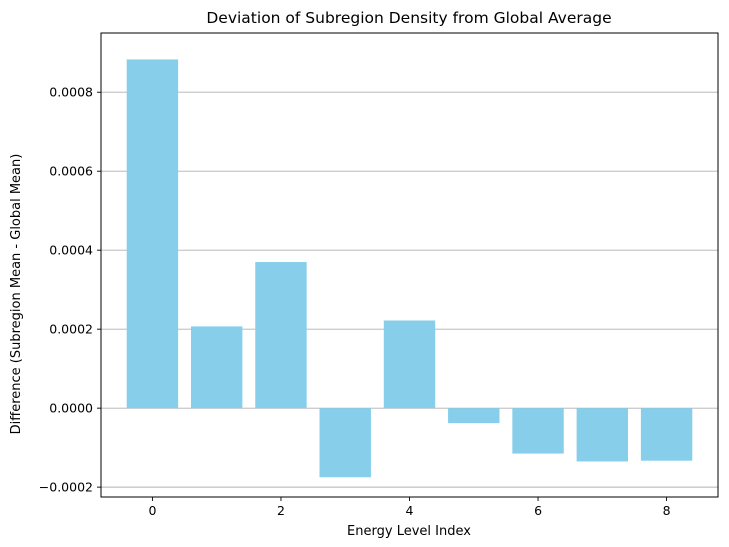 This screenshot has width=729, height=547. What do you see at coordinates (71, 171) in the screenshot?
I see `y-tick-label-4: 0.0006` at bounding box center [71, 171].